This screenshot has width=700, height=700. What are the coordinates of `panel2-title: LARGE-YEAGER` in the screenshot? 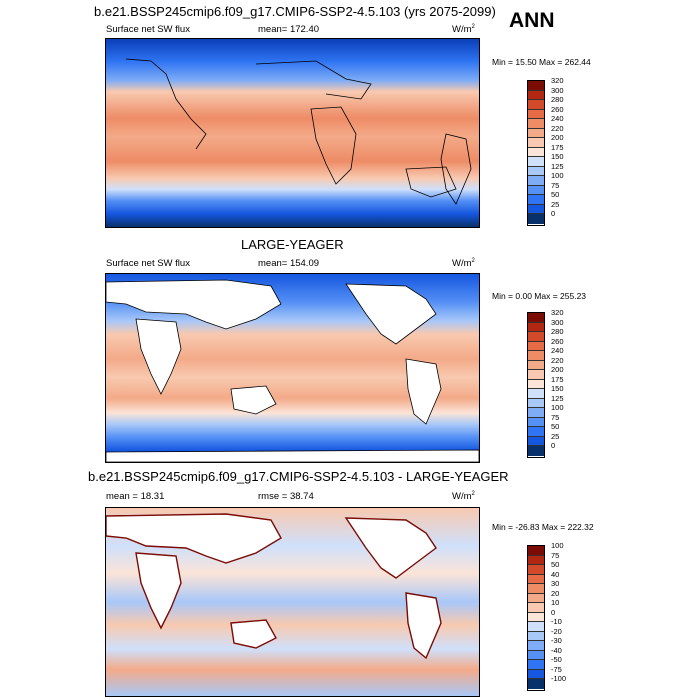 It's located at (292, 244).